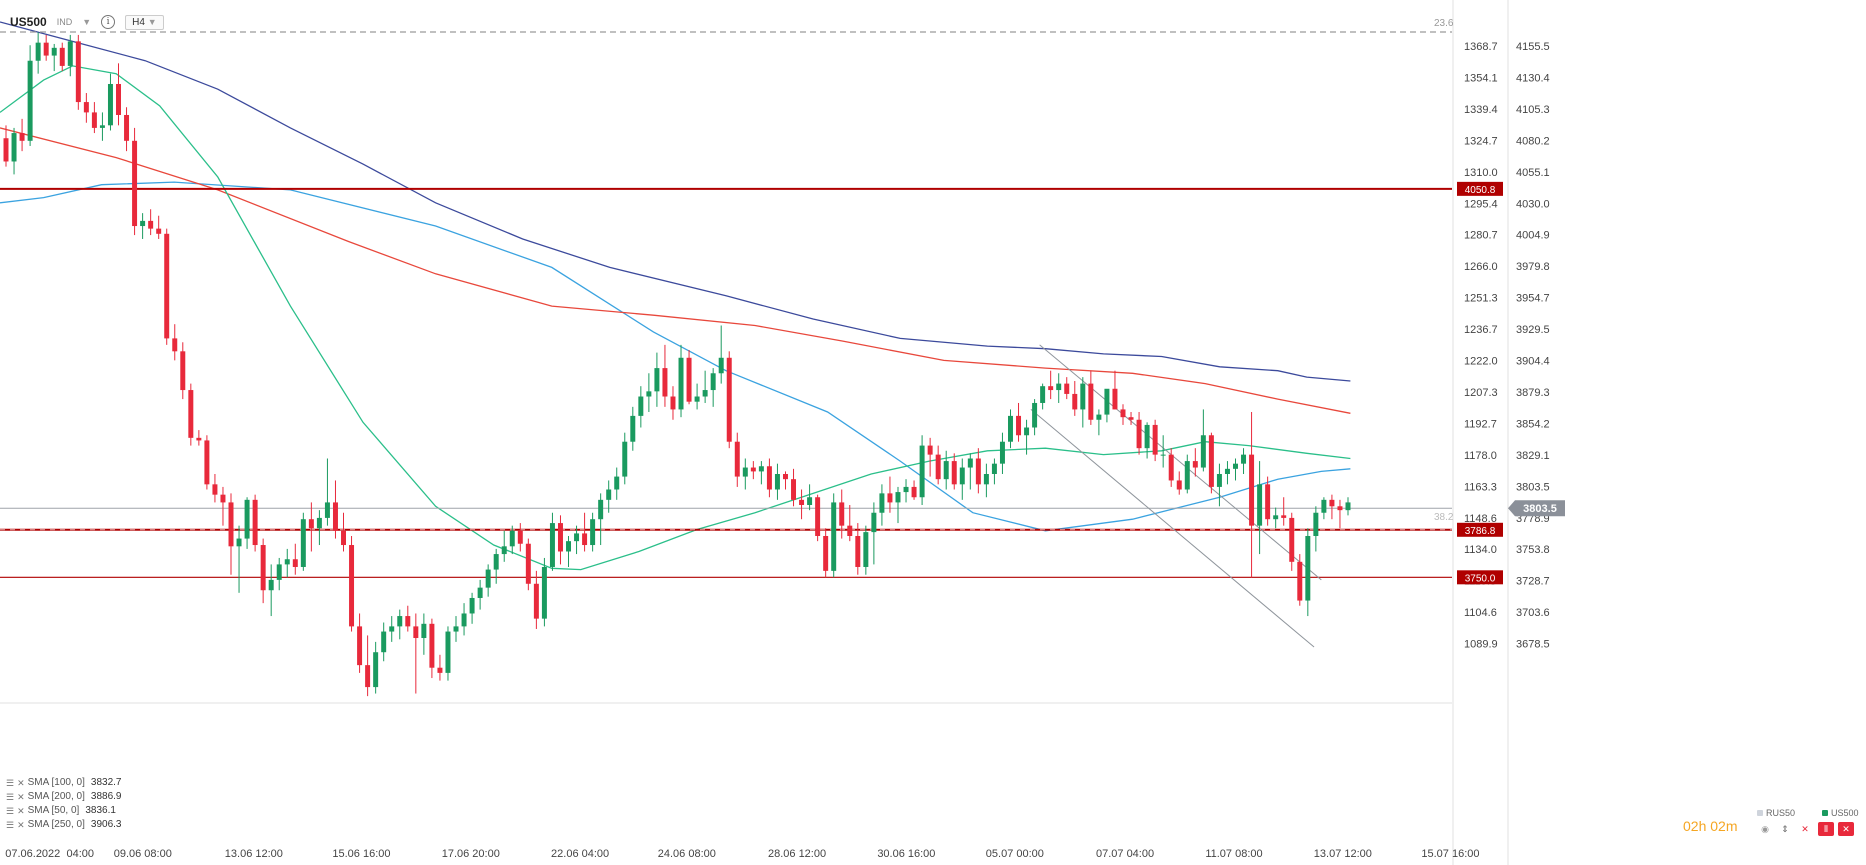 This screenshot has width=1866, height=865. What do you see at coordinates (1480, 487) in the screenshot?
I see `left-axis-tick: 1163.3` at bounding box center [1480, 487].